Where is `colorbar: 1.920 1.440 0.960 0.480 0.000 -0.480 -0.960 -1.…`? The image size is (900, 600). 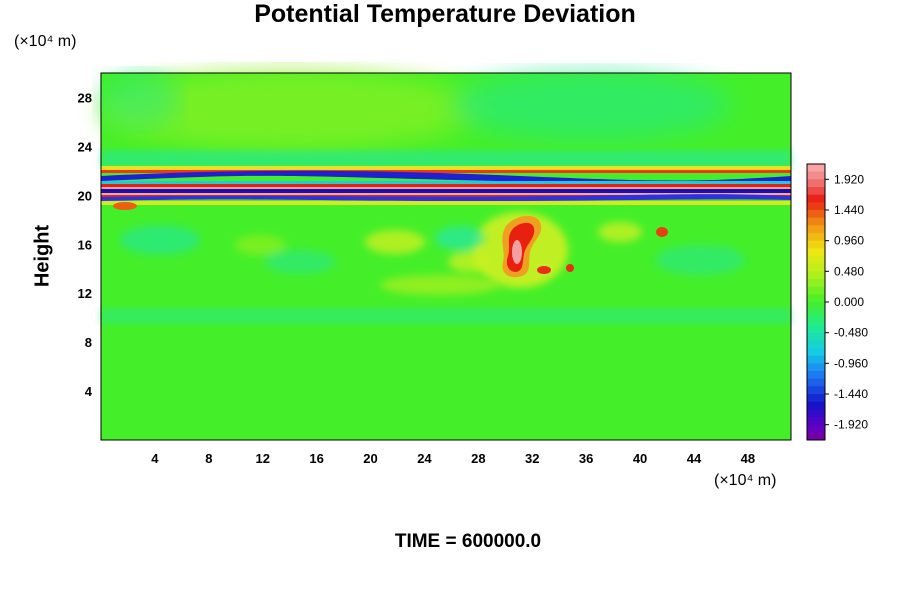
colorbar: 1.920 1.440 0.960 0.480 0.000 -0.480 -0.960 -1.… is located at coordinates (837, 302).